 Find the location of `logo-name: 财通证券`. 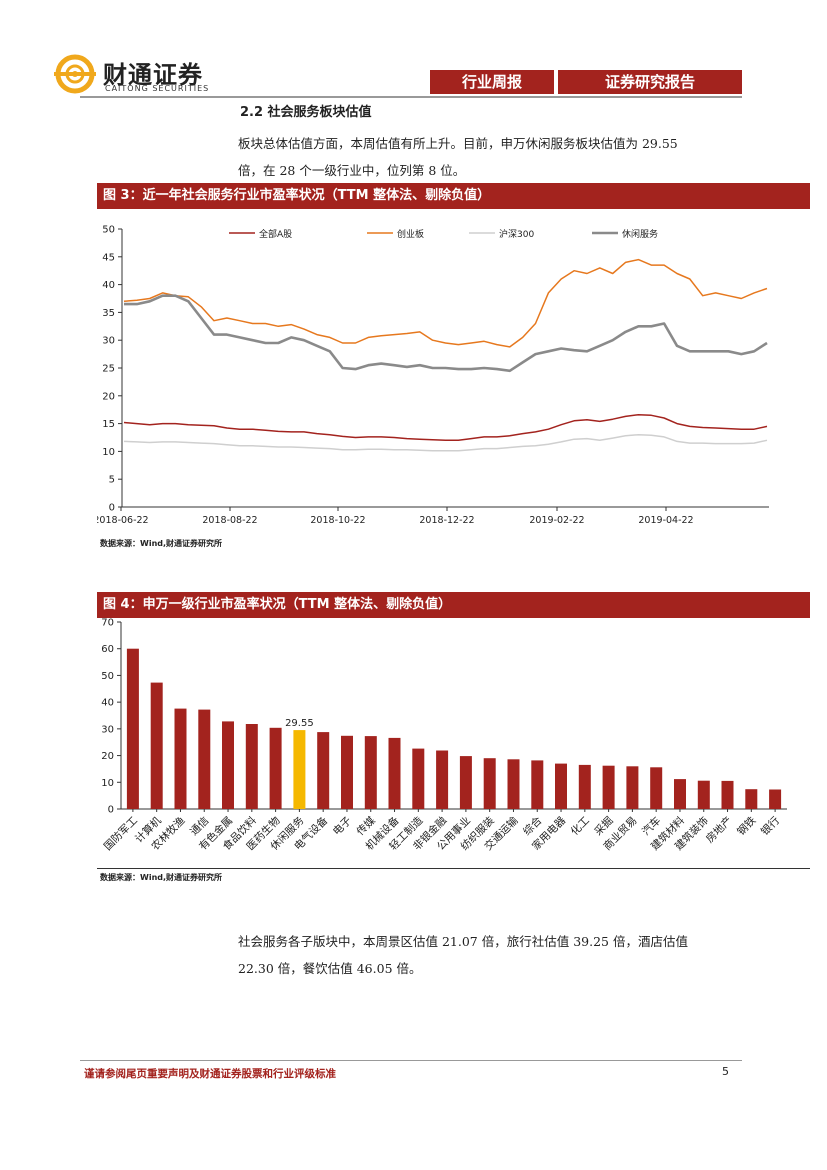

logo-name: 财通证券 is located at coordinates (153, 75).